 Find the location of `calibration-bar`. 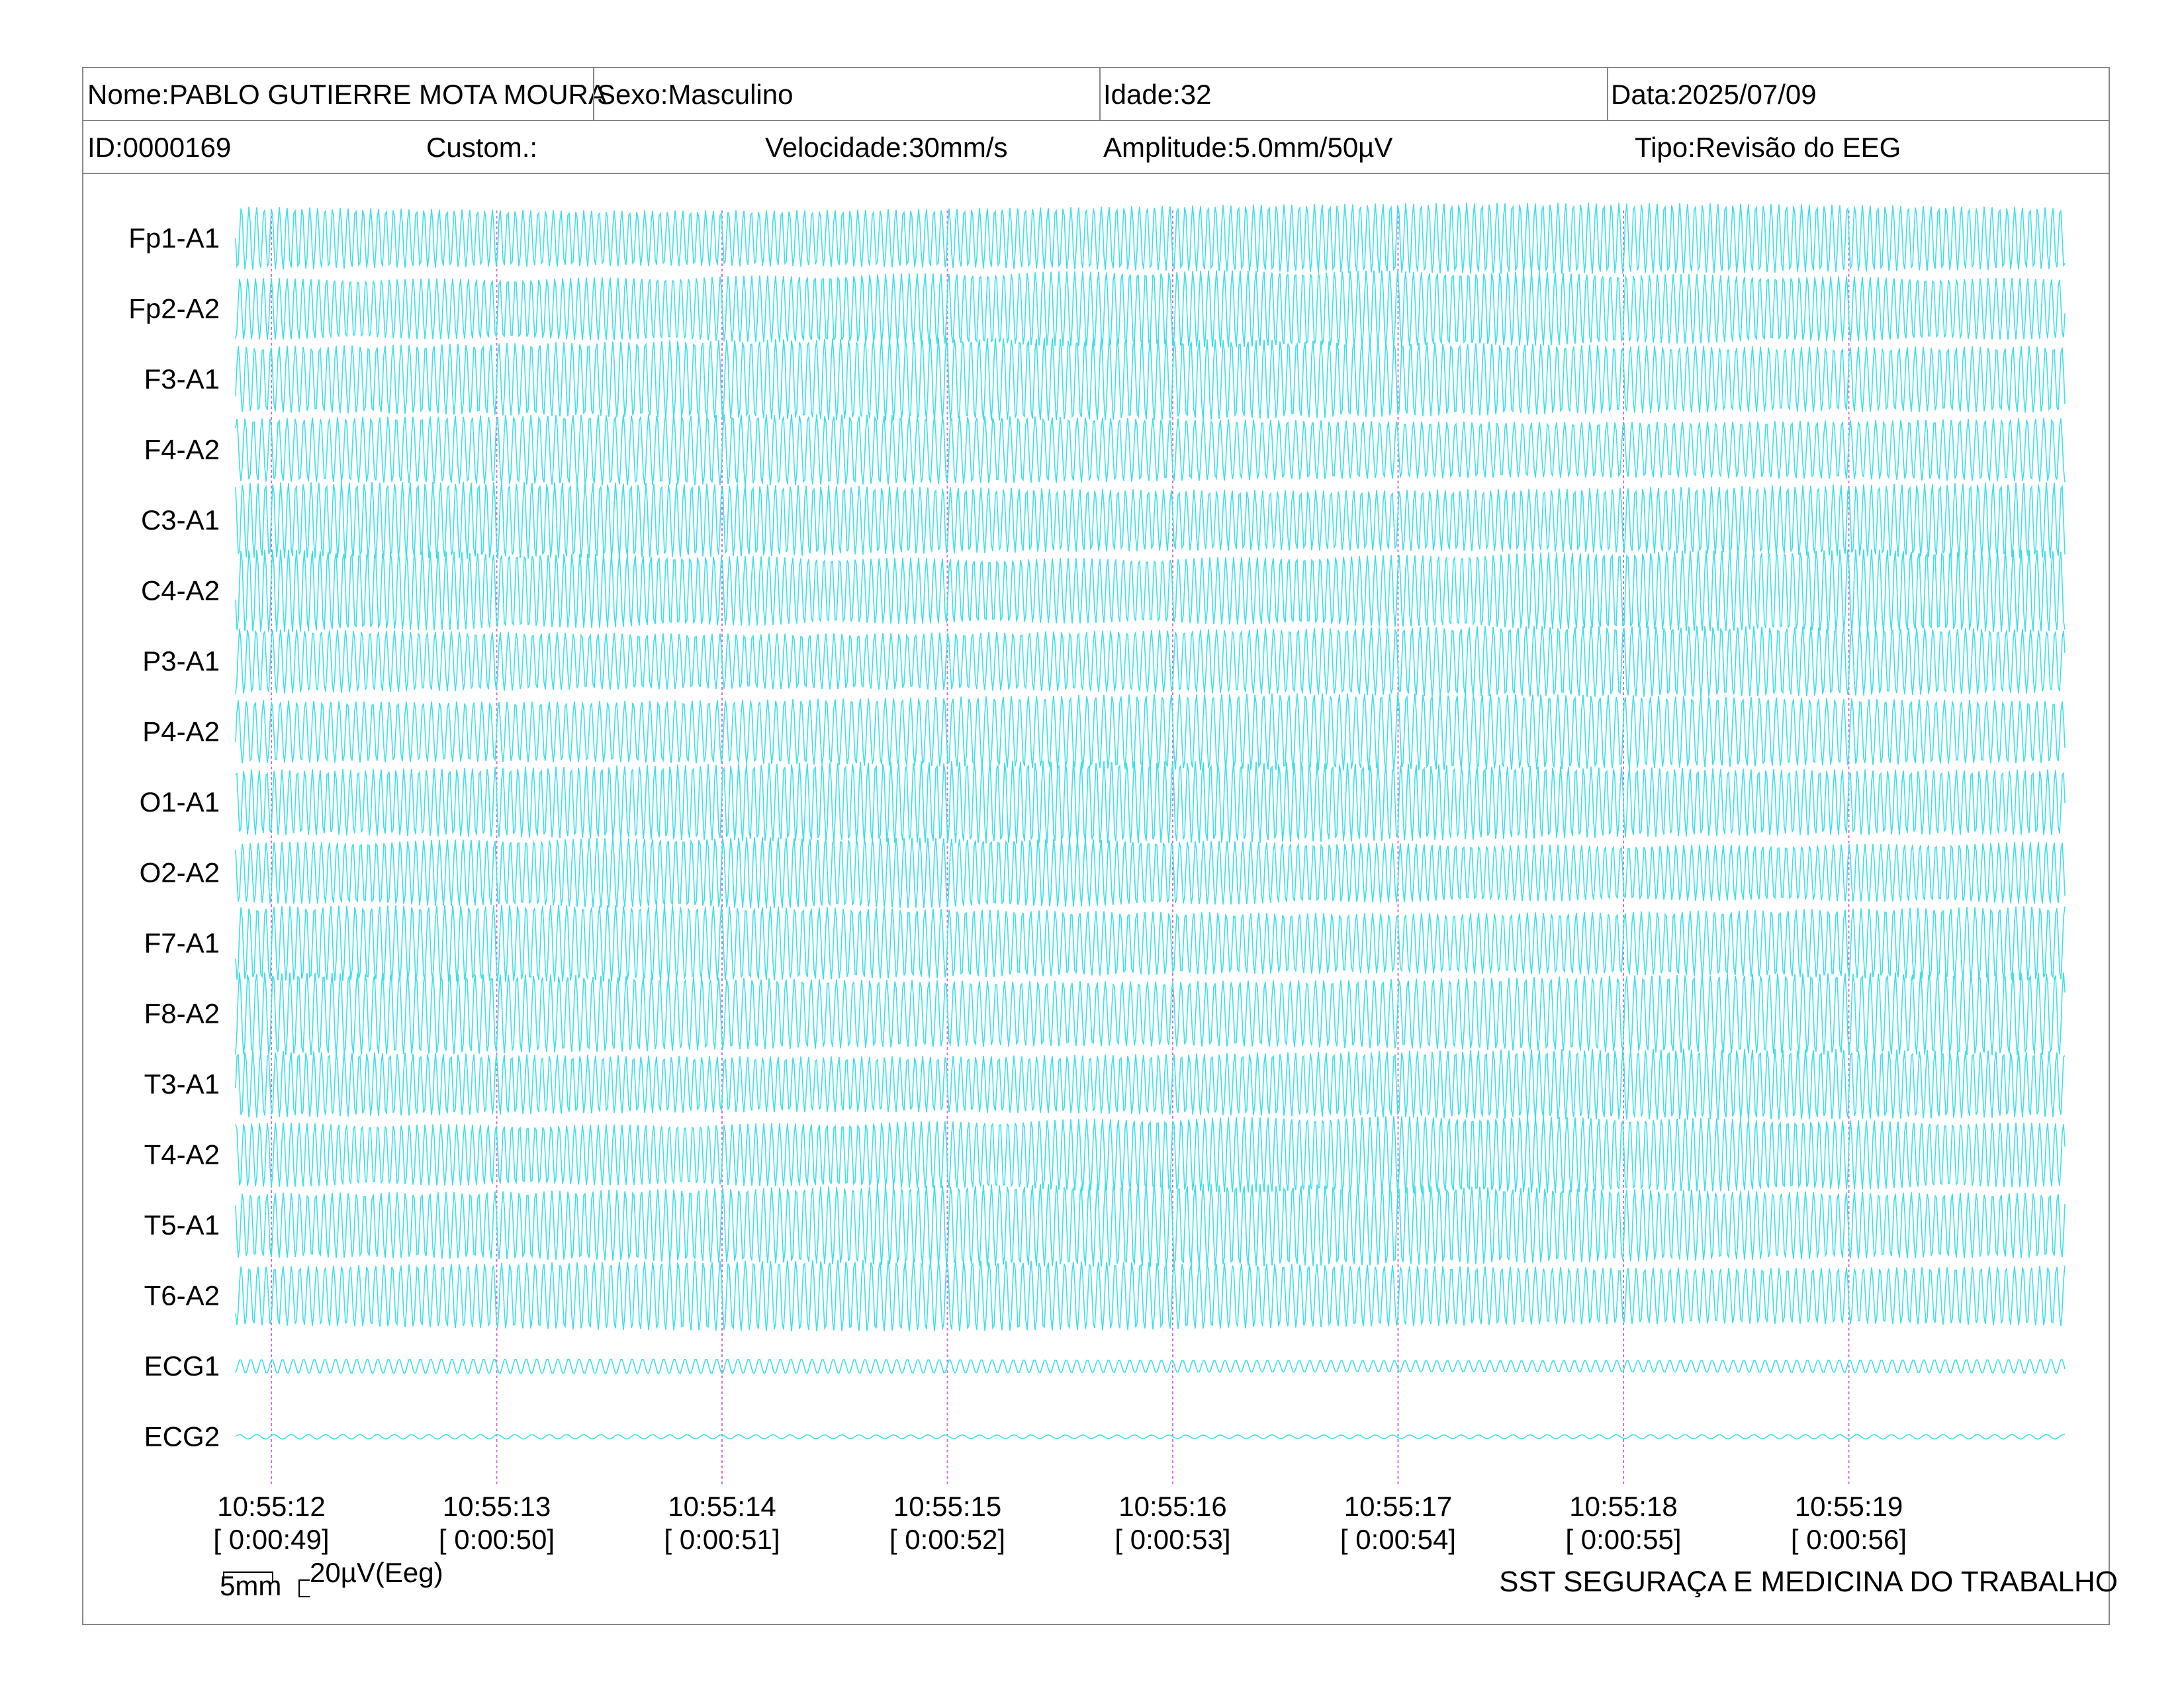

calibration-bar is located at coordinates (266, 1584).